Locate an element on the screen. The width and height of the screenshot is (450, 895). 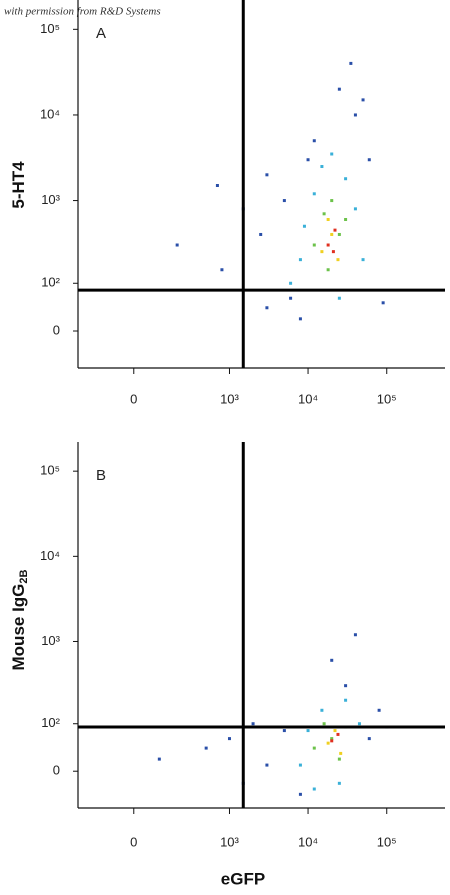
y-axis-label: 5-HT4 is located at coordinates (18, 185).